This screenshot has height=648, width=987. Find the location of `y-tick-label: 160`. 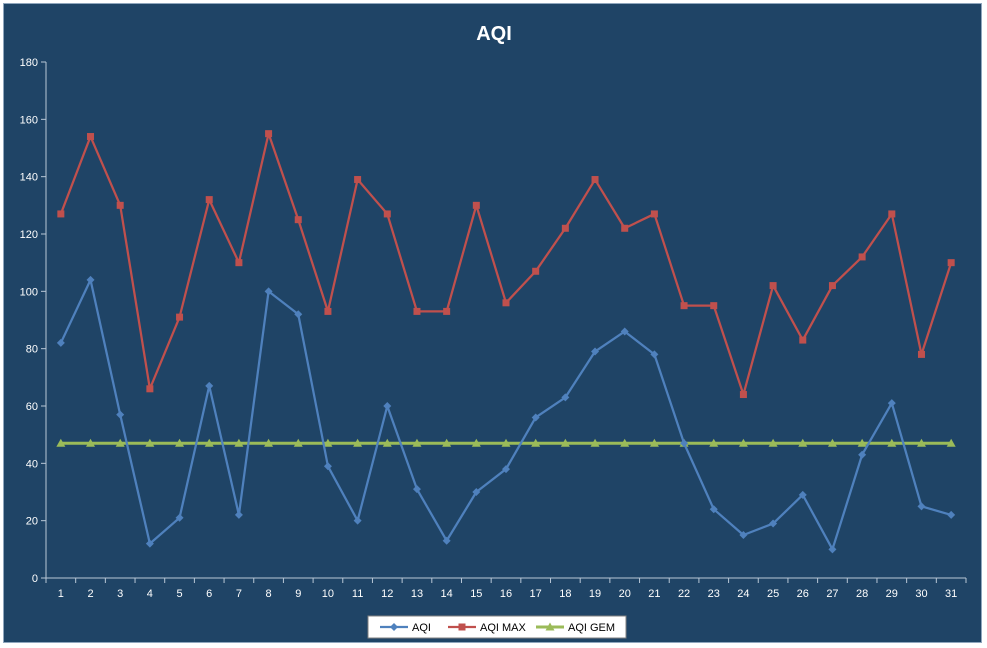

y-tick-label: 160 is located at coordinates (29, 120).